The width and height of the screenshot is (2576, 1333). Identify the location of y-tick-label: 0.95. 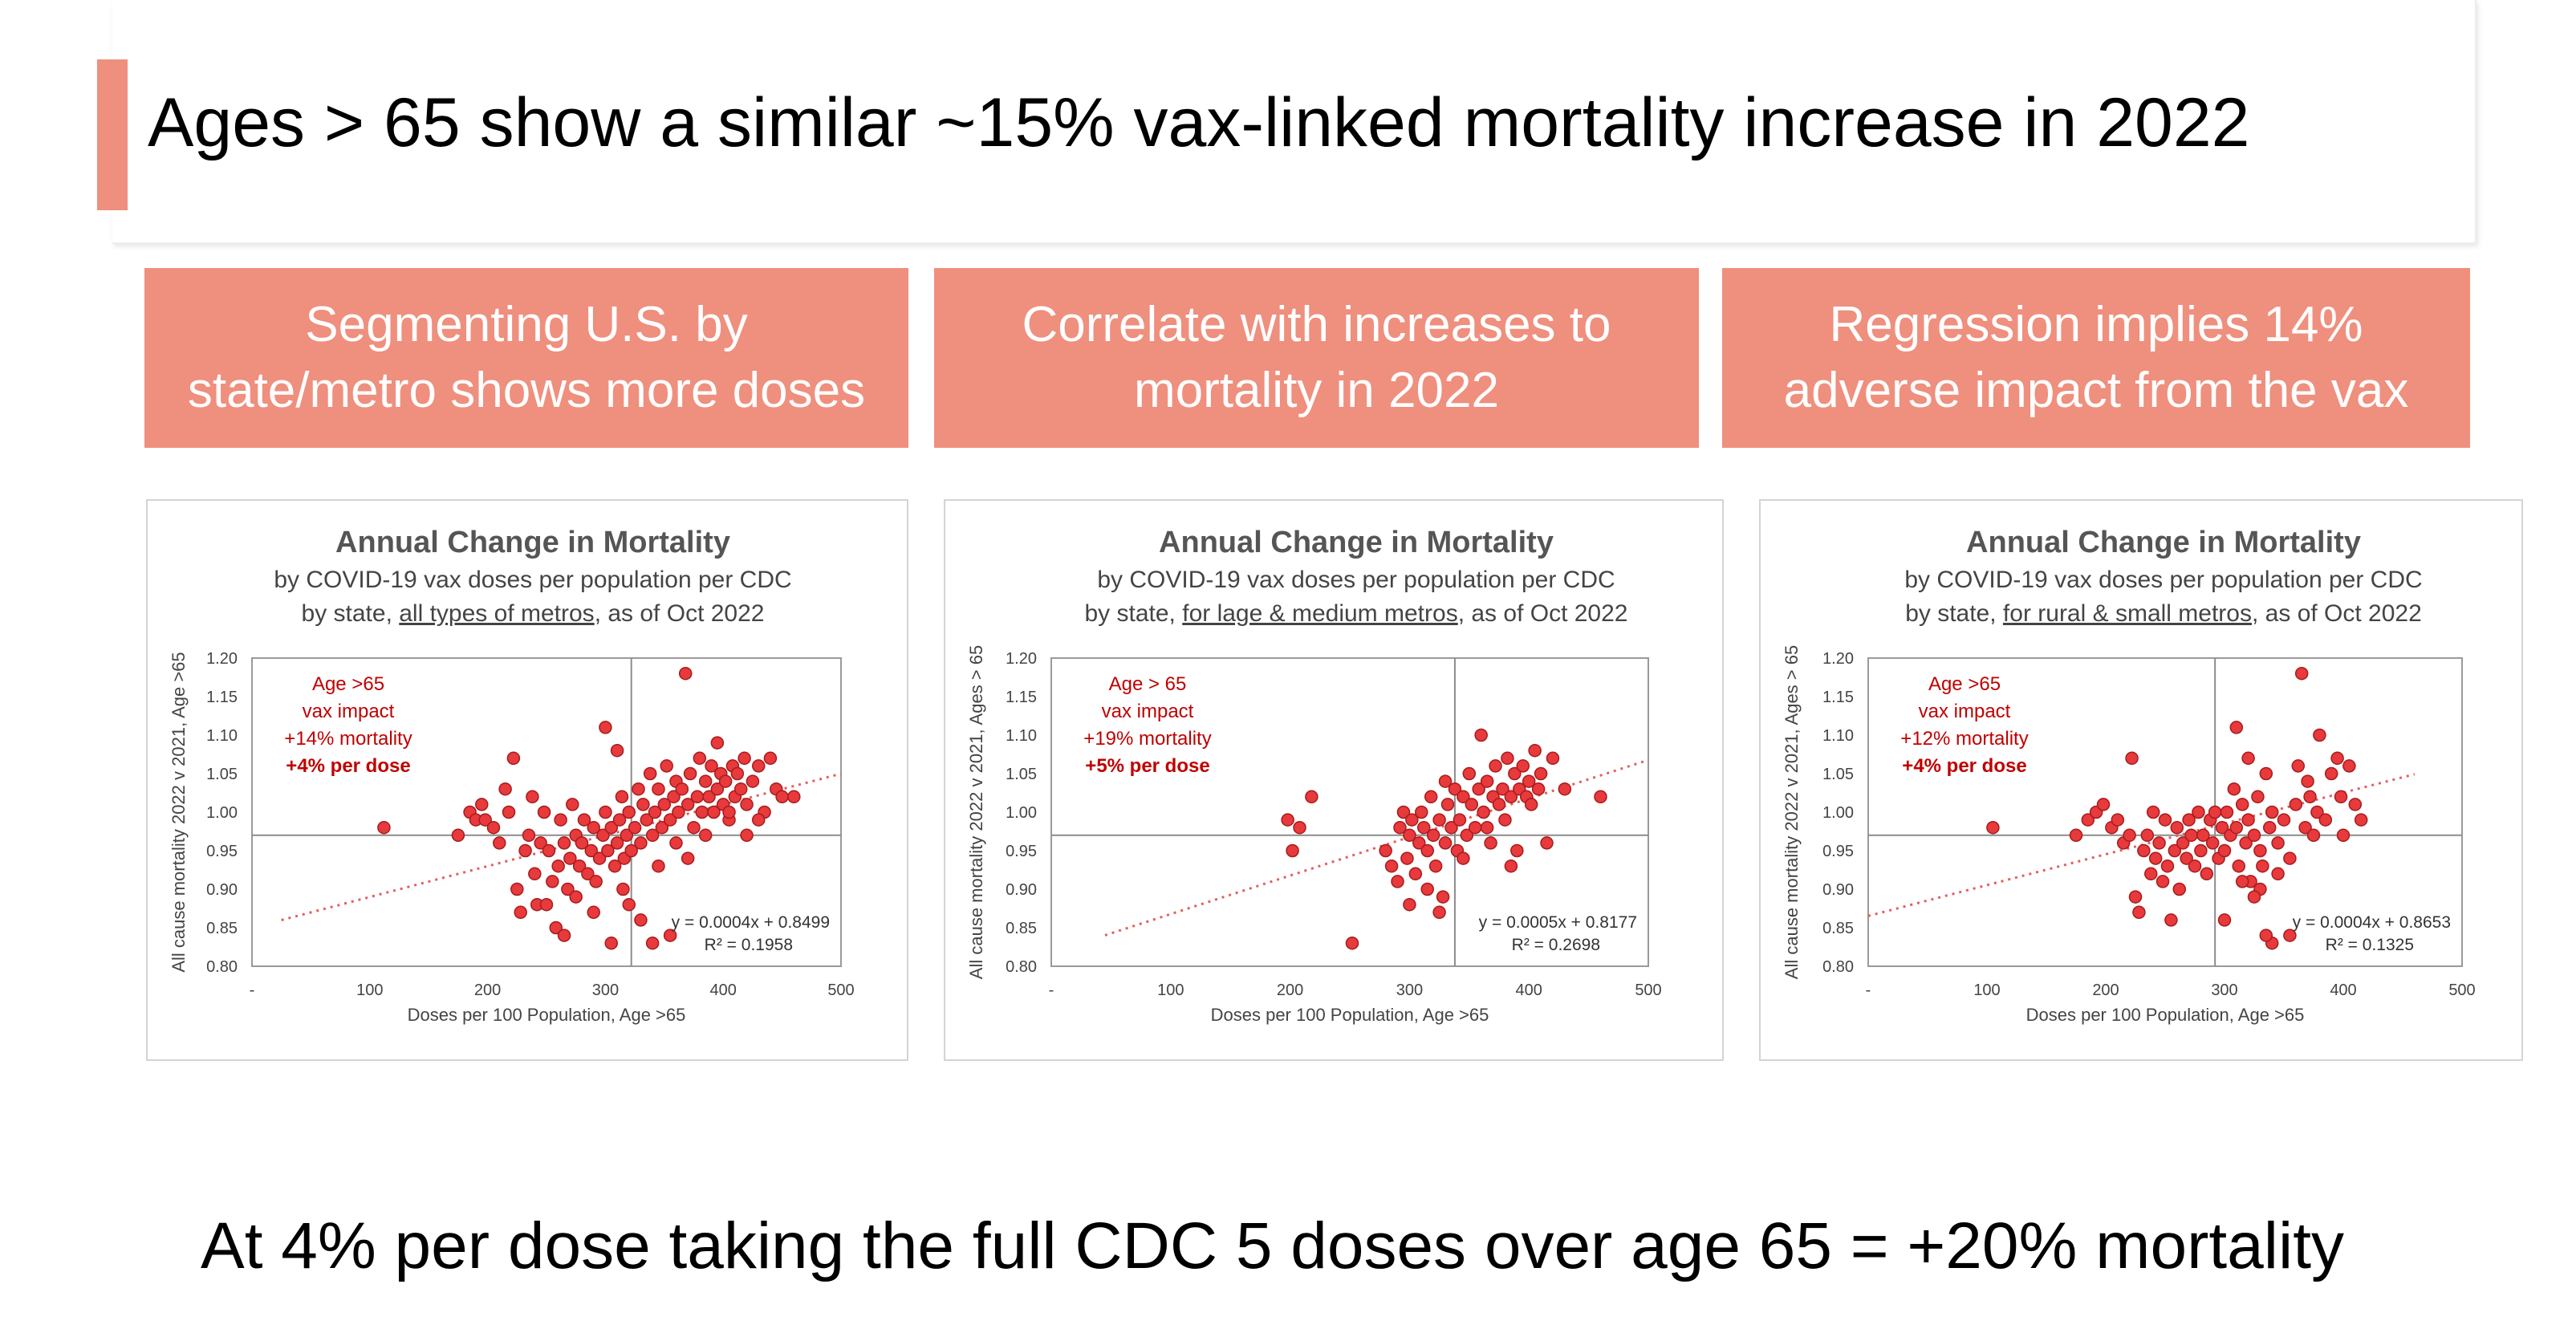
(1838, 851).